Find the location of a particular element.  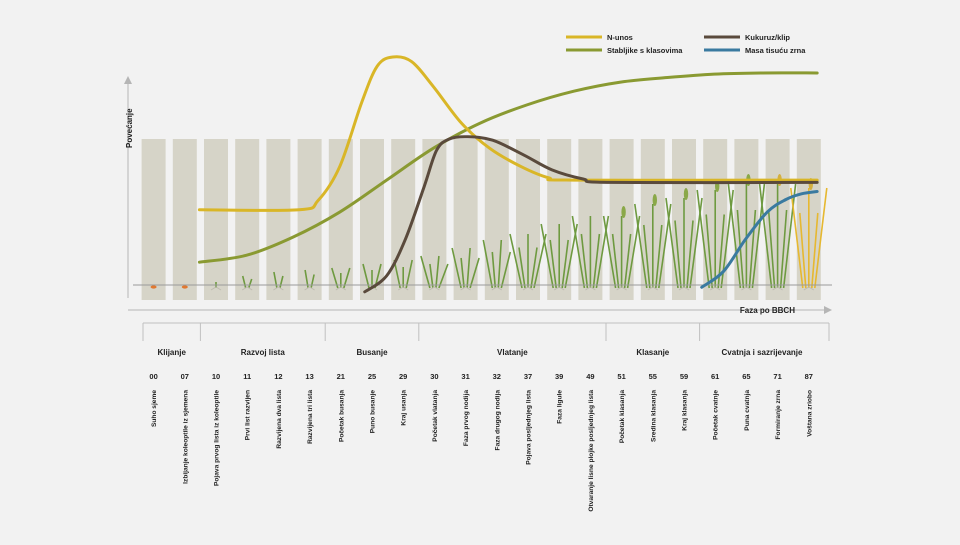

stage-code: 87 is located at coordinates (809, 376).